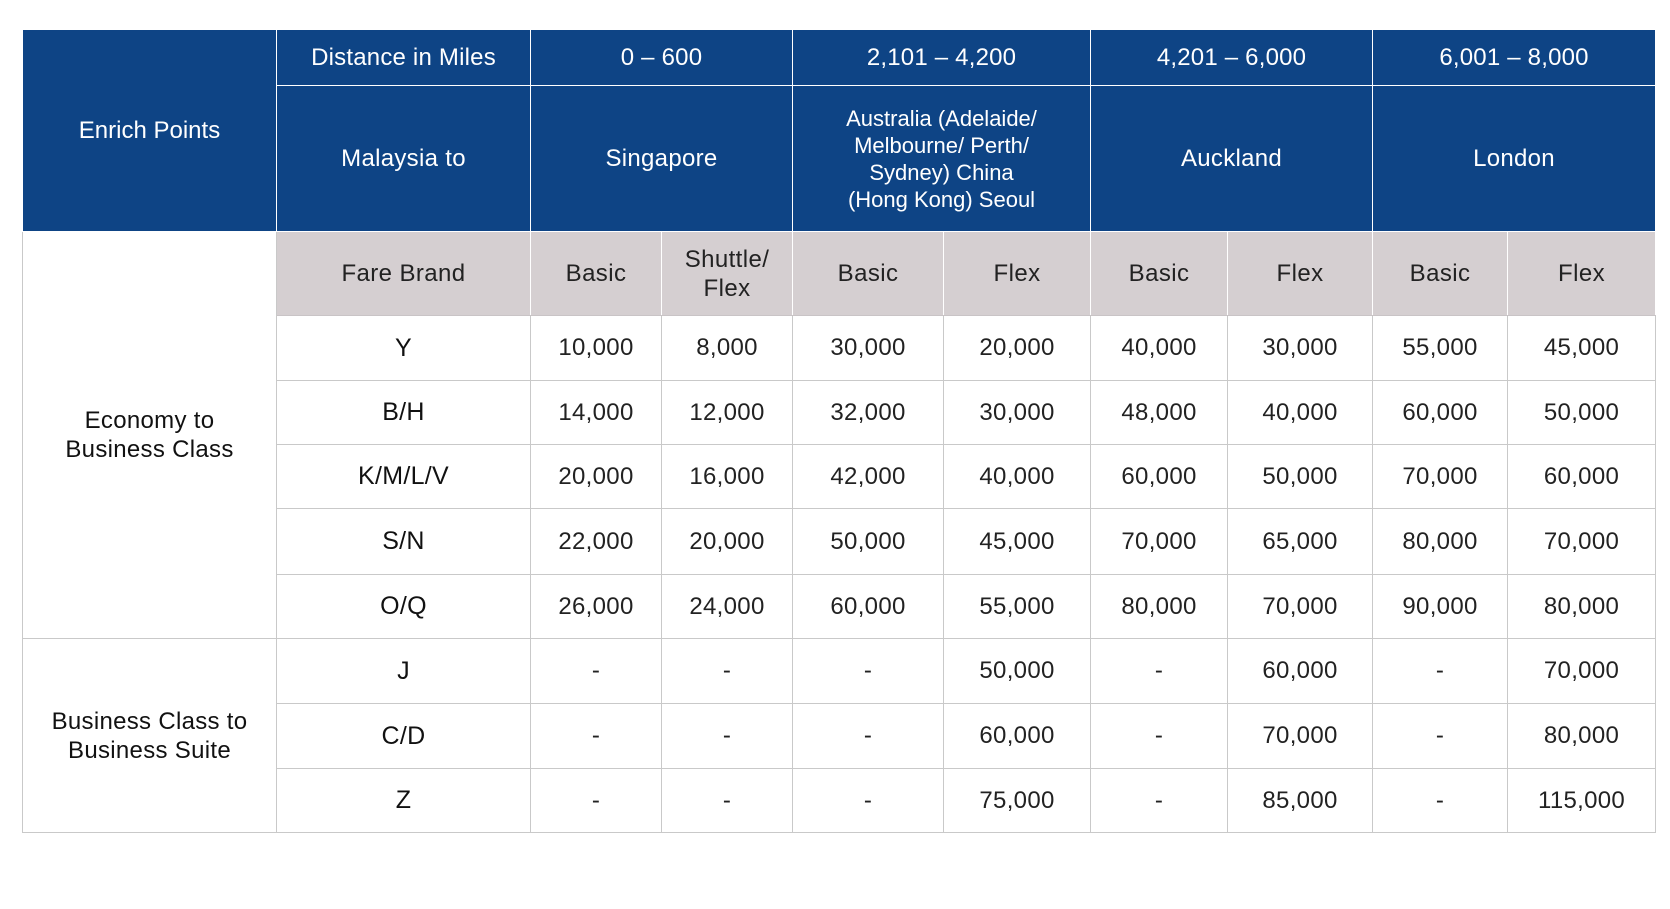 The width and height of the screenshot is (1670, 909). I want to click on points-cell: 16,000, so click(727, 476).